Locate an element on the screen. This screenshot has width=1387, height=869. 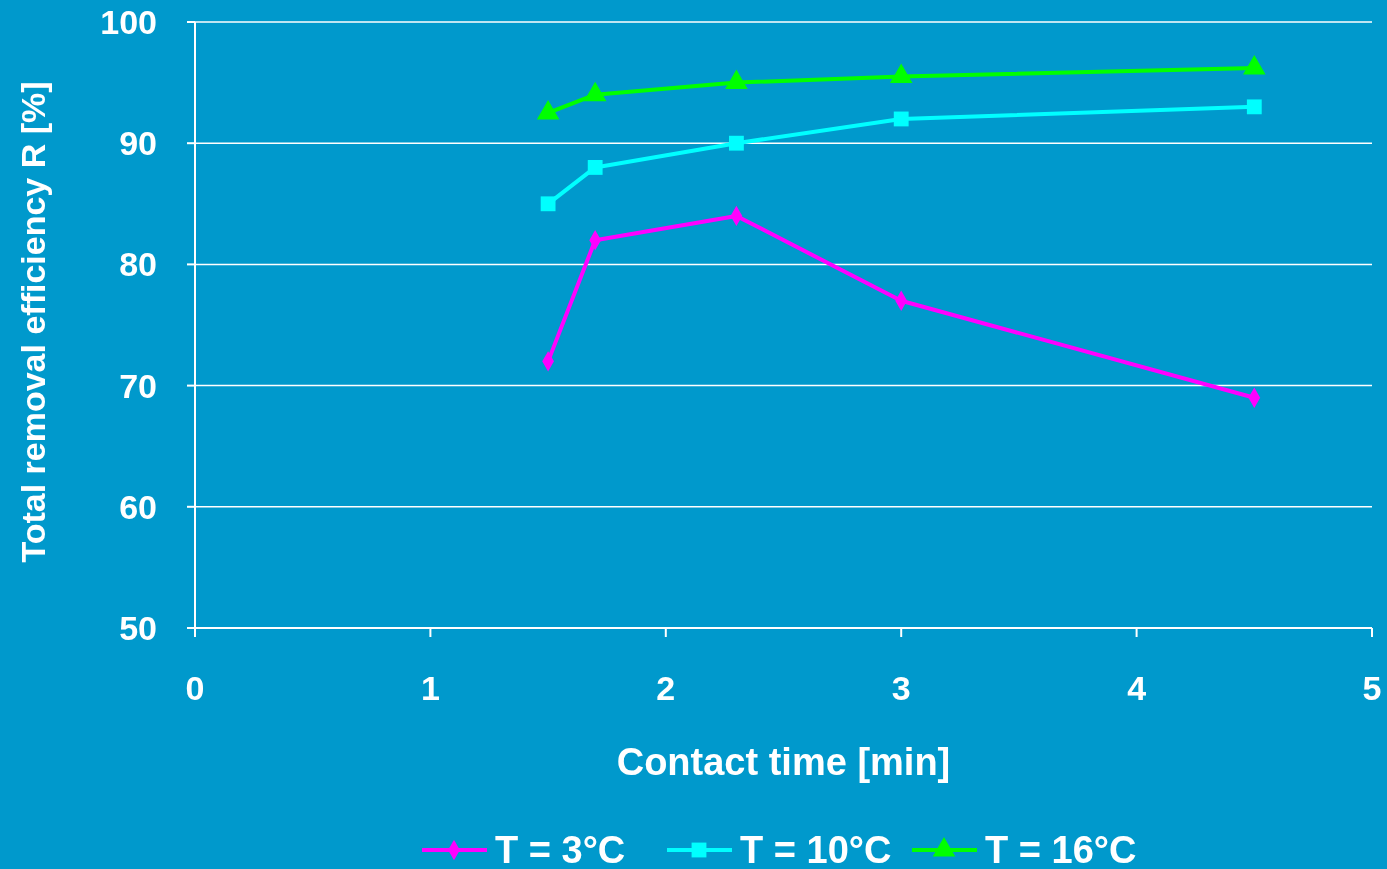
x-tick-label: 1 is located at coordinates (430, 688).